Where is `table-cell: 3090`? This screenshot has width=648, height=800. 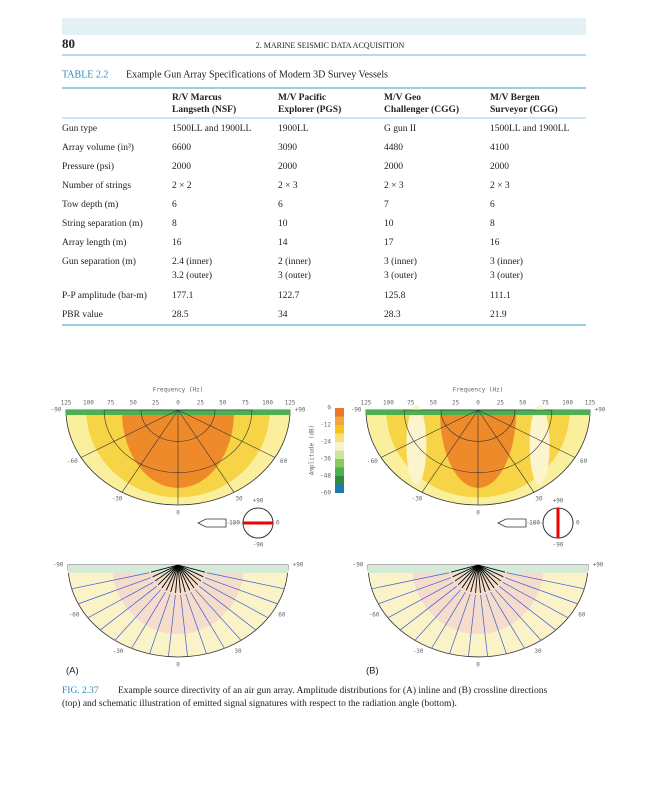
table-cell: 3090 is located at coordinates (287, 148).